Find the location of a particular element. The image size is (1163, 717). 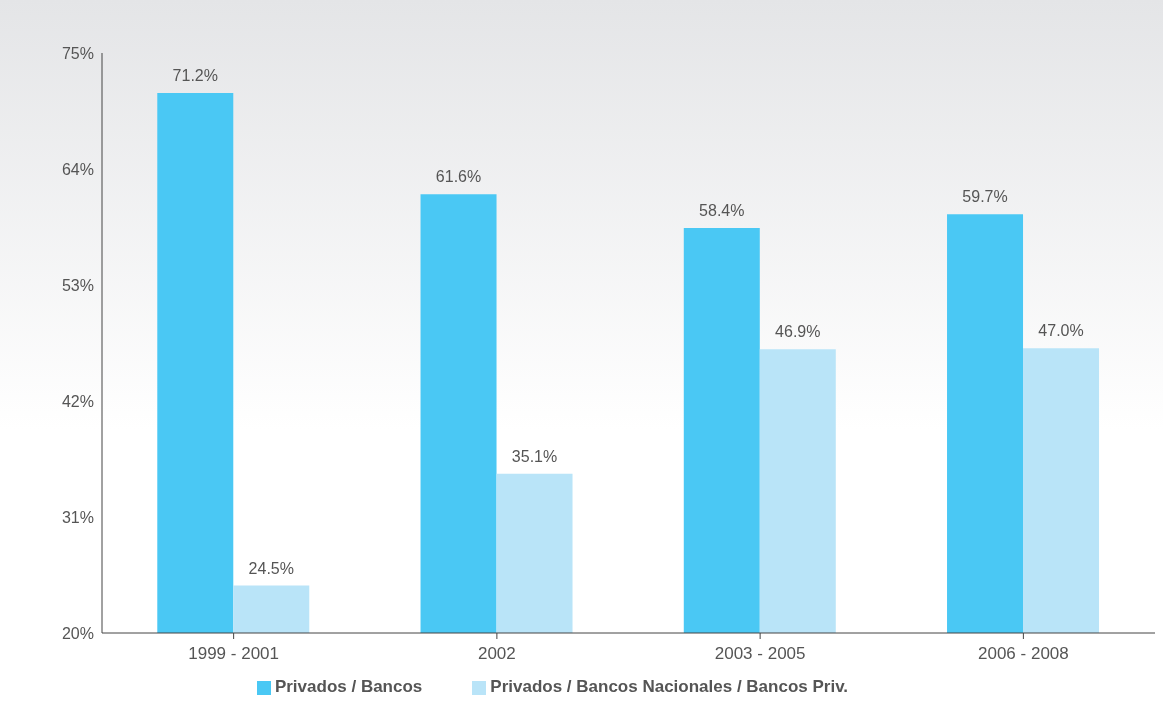

data-label: 61.6% is located at coordinates (458, 177).